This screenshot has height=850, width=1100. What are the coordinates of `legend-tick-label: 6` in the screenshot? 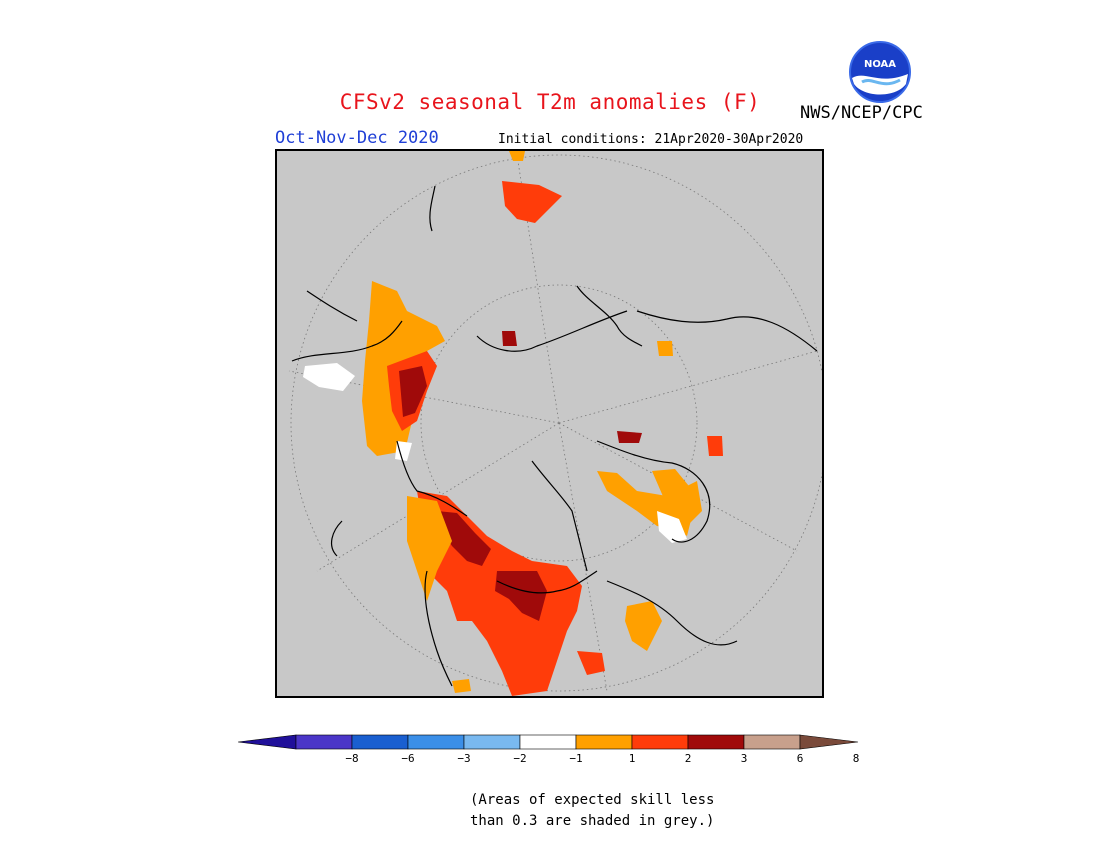 It's located at (800, 758).